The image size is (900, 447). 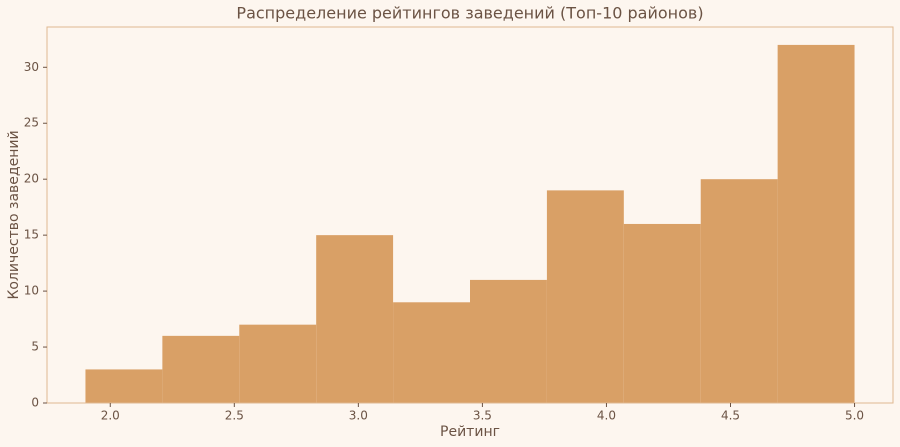 What do you see at coordinates (110, 416) in the screenshot?
I see `x-tick-label: 2.0` at bounding box center [110, 416].